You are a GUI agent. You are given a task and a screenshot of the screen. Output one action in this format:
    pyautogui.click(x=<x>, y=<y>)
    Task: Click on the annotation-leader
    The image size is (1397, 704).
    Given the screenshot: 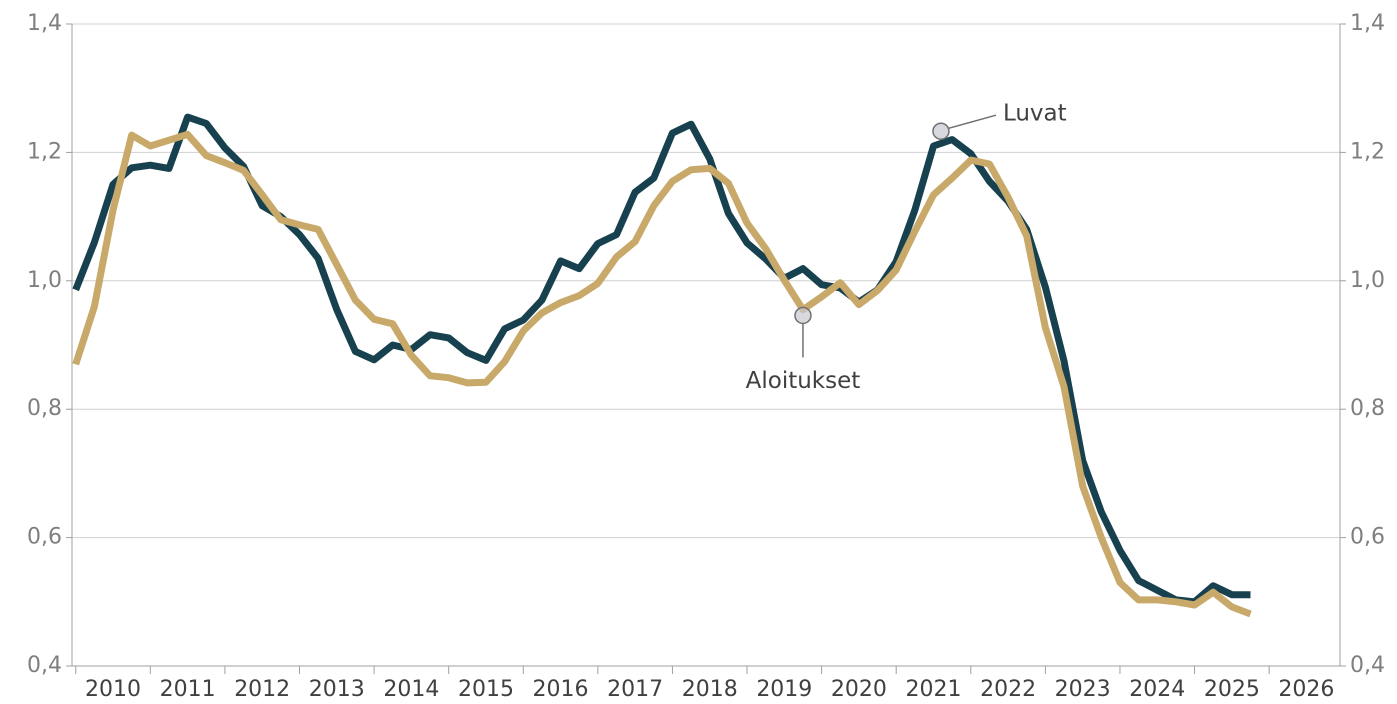 What is the action you would take?
    pyautogui.click(x=972, y=121)
    